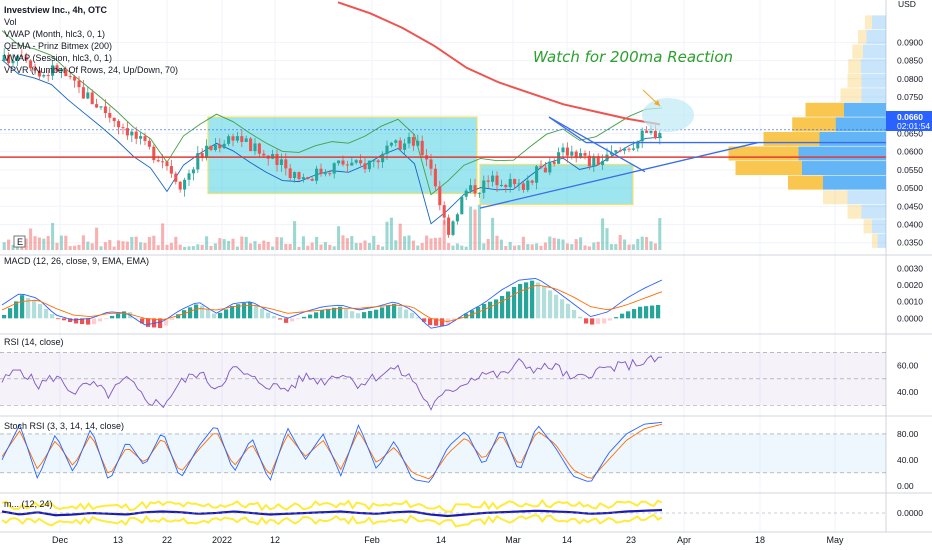  What do you see at coordinates (633, 57) in the screenshot?
I see `annotation-text: Watch for 200ma Reaction` at bounding box center [633, 57].